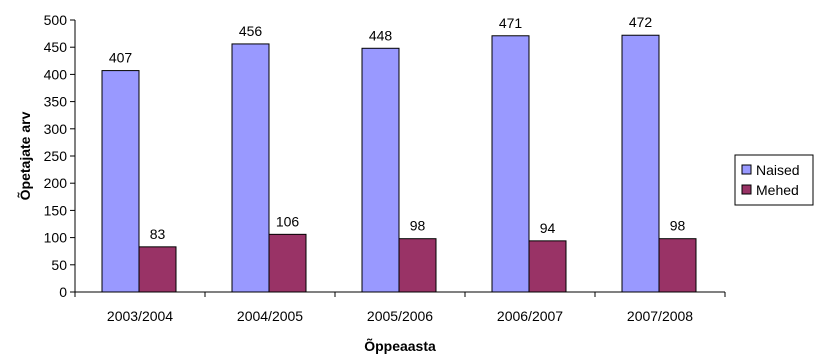  I want to click on x-axis-title: Õppeaasta, so click(400, 345).